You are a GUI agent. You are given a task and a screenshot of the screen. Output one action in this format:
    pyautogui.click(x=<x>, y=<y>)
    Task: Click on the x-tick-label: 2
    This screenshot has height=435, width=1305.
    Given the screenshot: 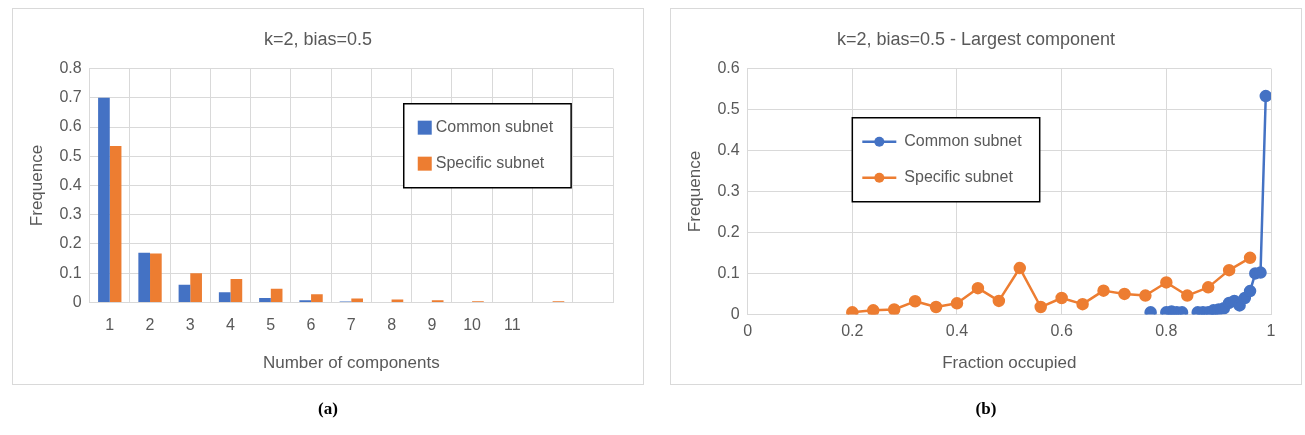 What is the action you would take?
    pyautogui.click(x=150, y=325)
    